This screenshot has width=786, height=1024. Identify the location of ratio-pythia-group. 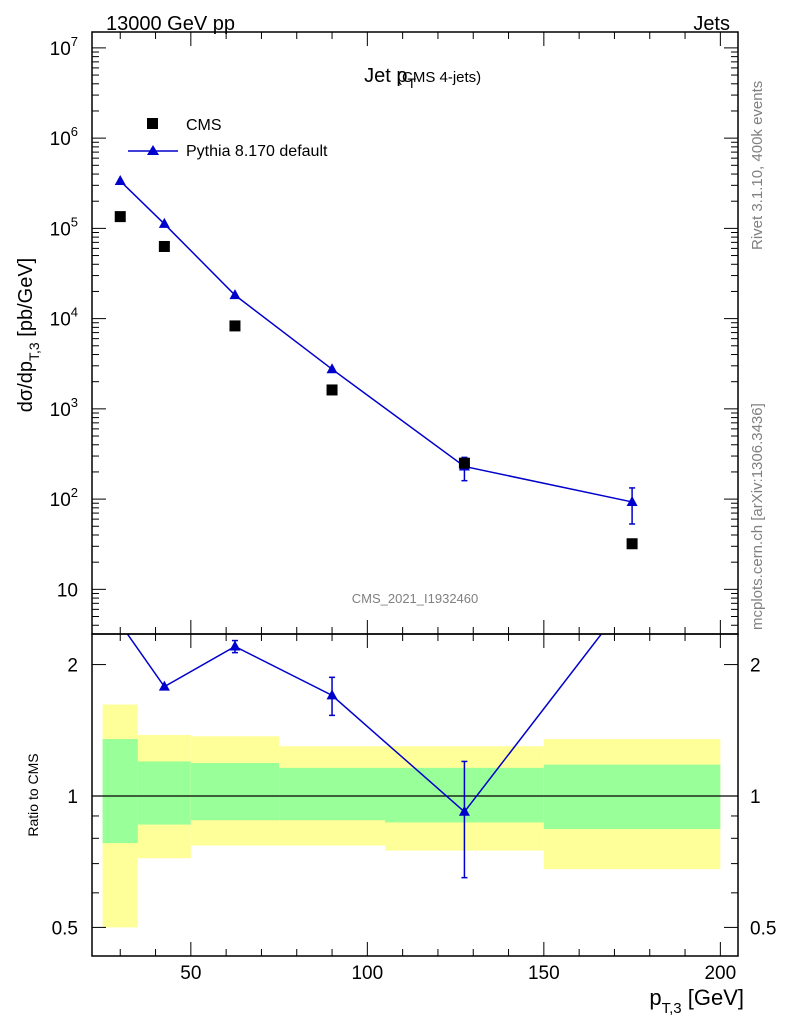
(364, 756).